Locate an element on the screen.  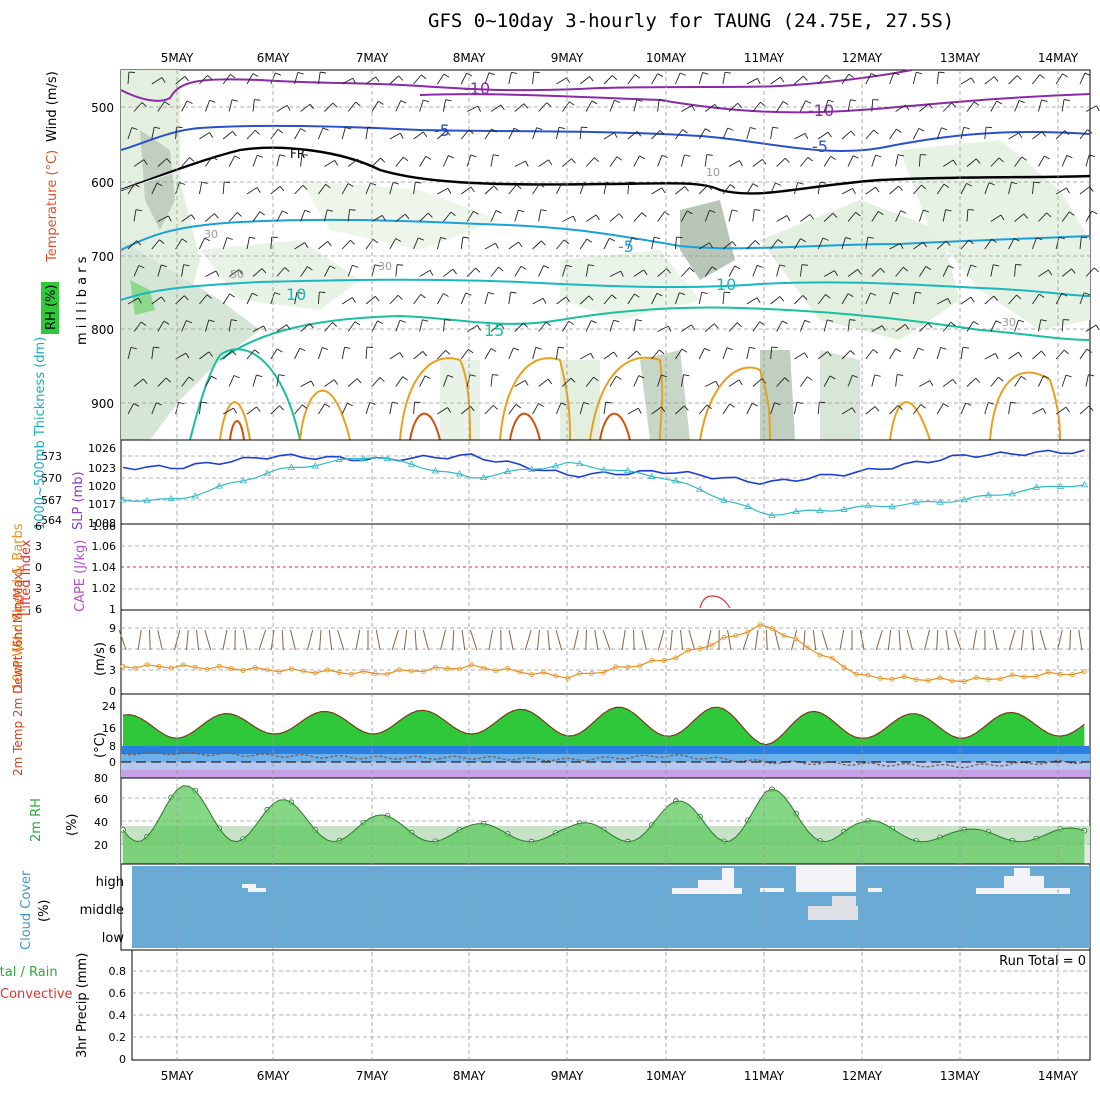
pressure-ticks: 500 600 700 800 900 is located at coordinates (102, 256).